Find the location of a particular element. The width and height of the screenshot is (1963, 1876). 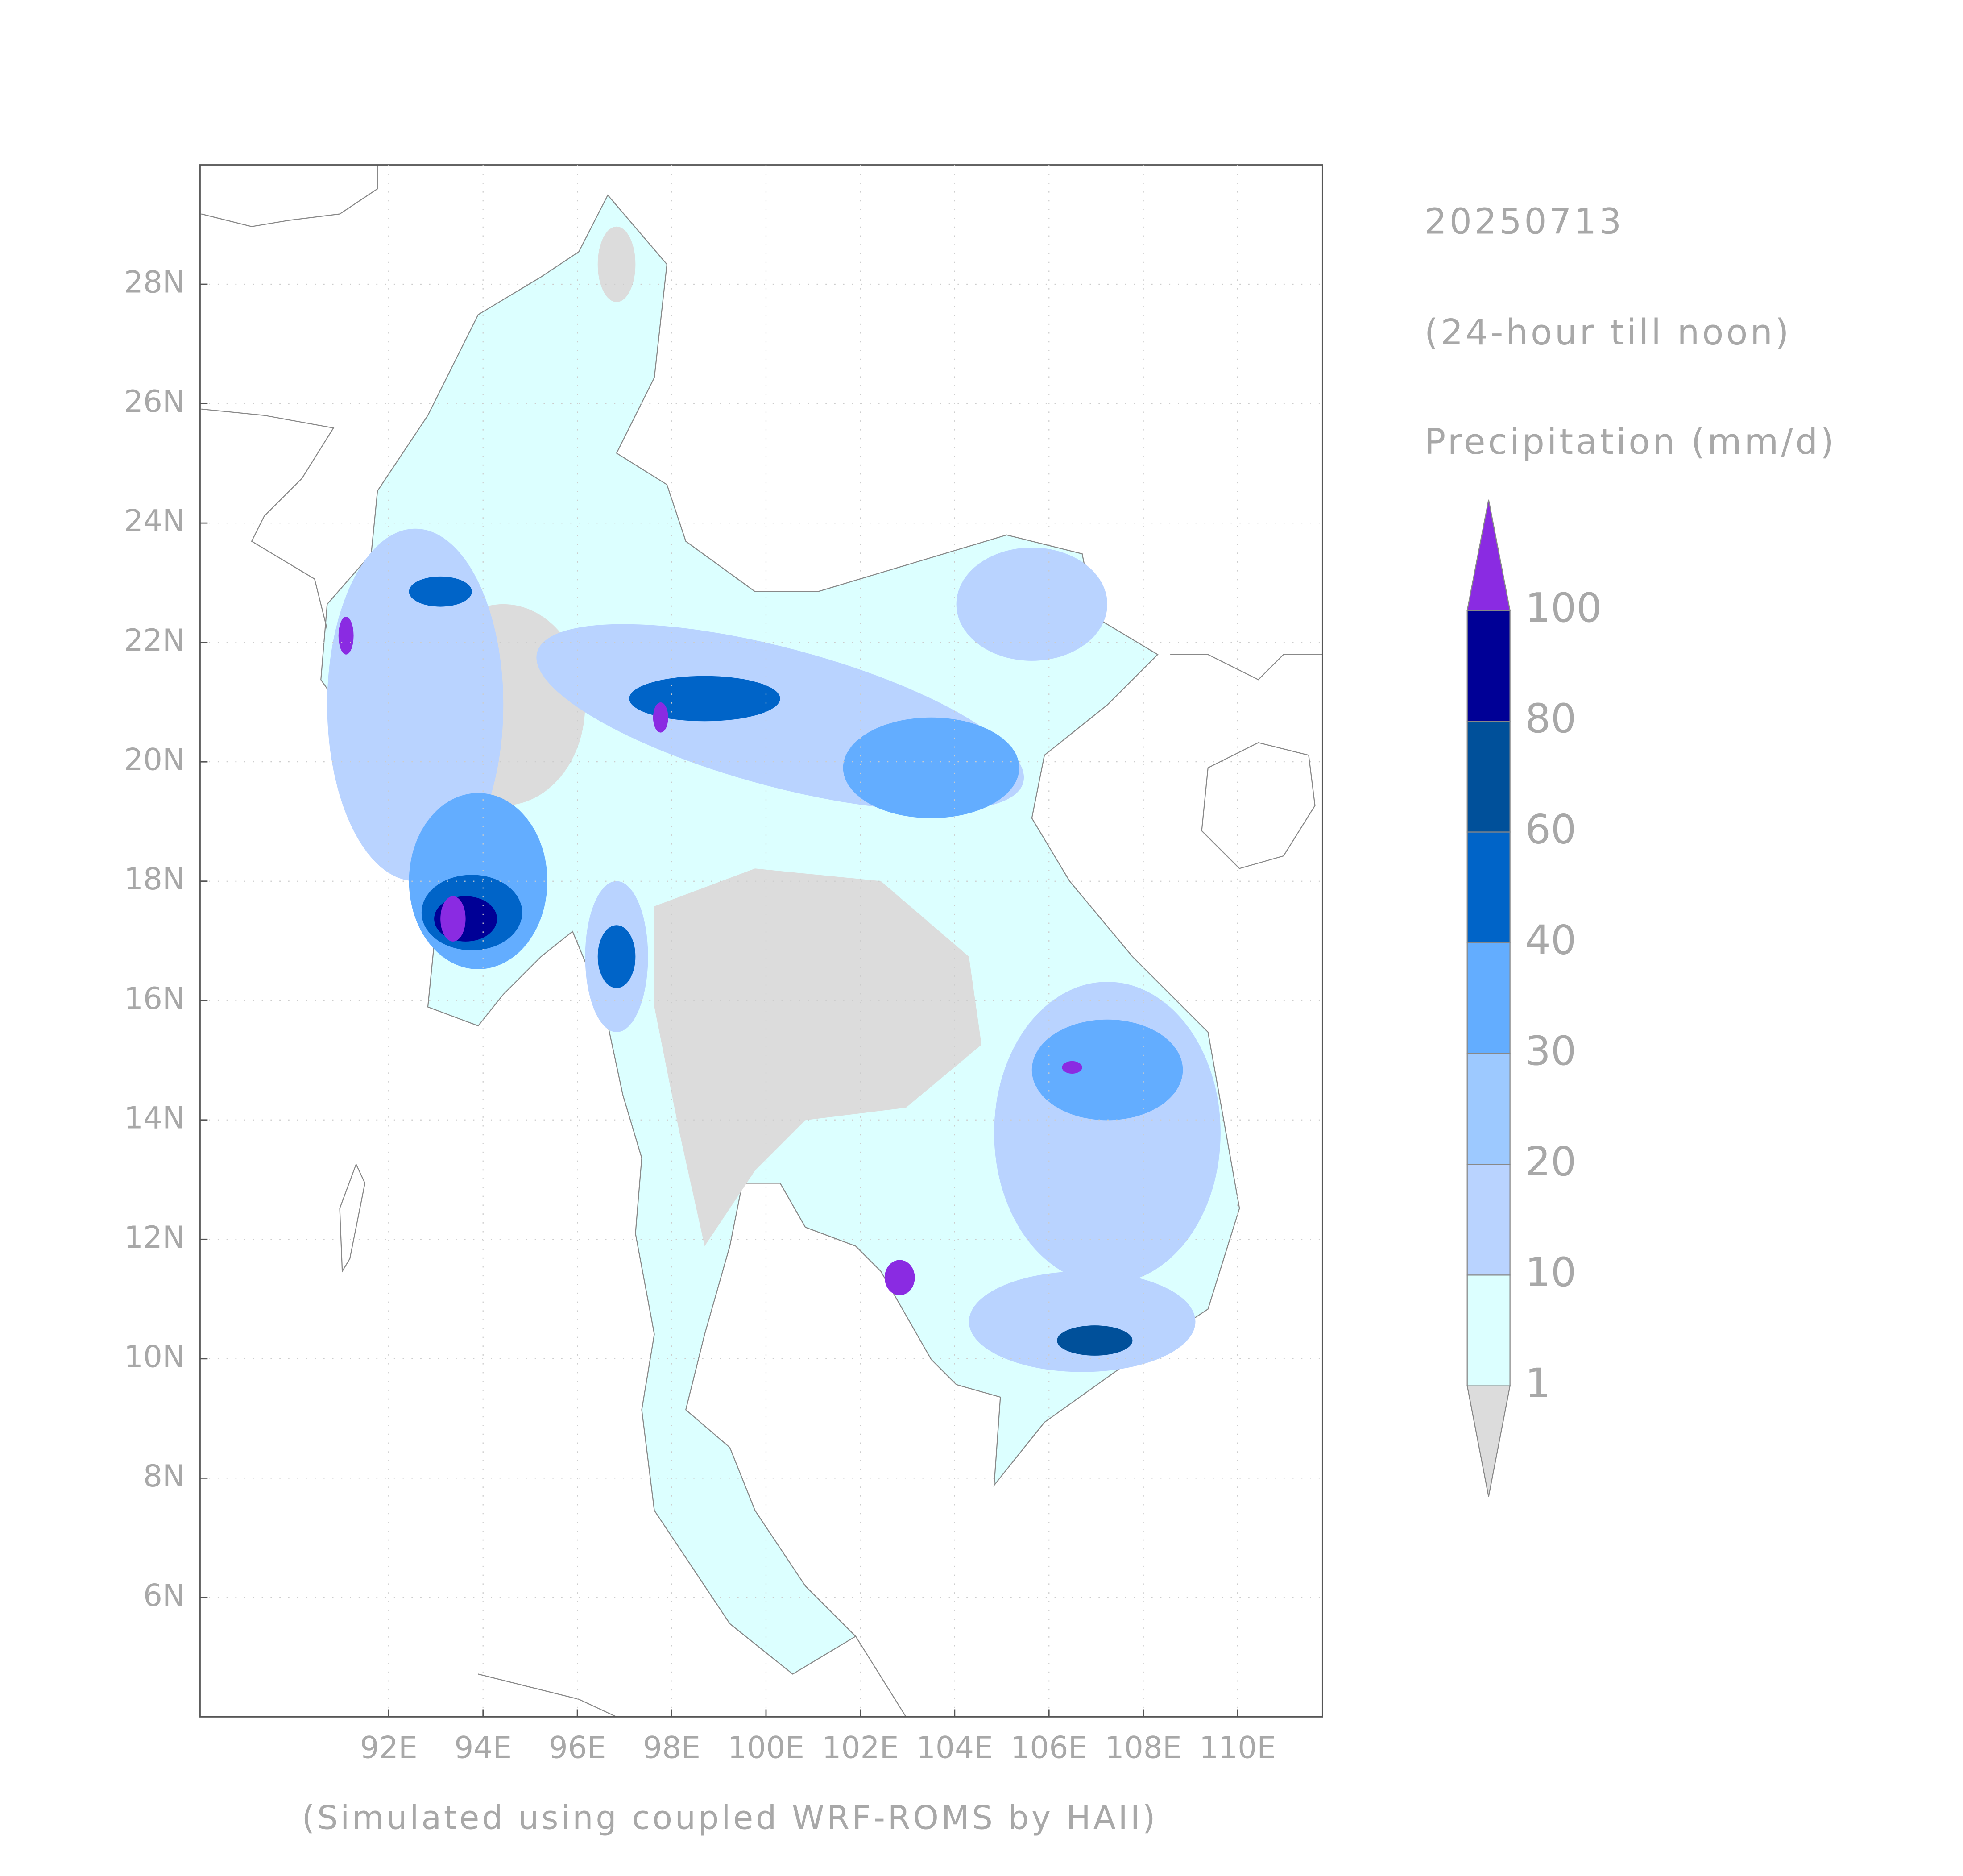

x-tick-label: 108E is located at coordinates (1143, 1747).